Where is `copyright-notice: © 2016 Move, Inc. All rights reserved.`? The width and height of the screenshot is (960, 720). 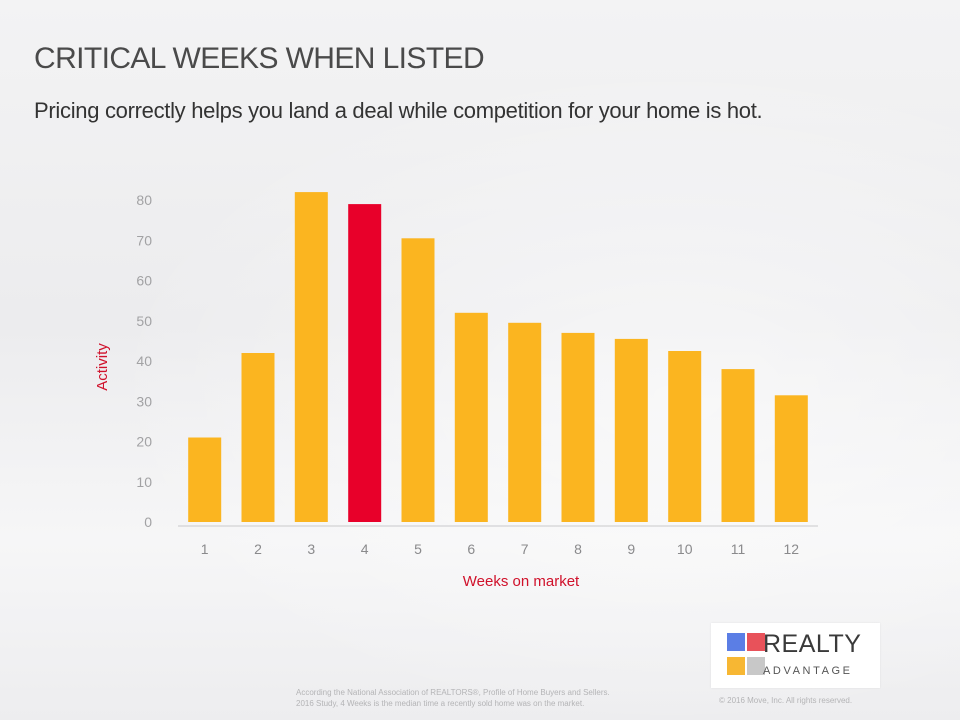 copyright-notice: © 2016 Move, Inc. All rights reserved. is located at coordinates (786, 700).